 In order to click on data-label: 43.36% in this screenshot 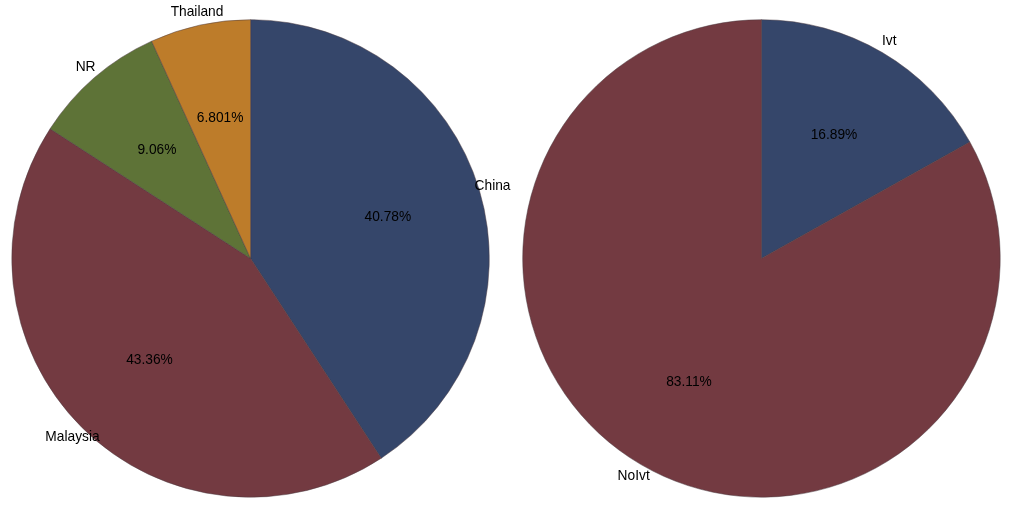, I will do `click(149, 359)`.